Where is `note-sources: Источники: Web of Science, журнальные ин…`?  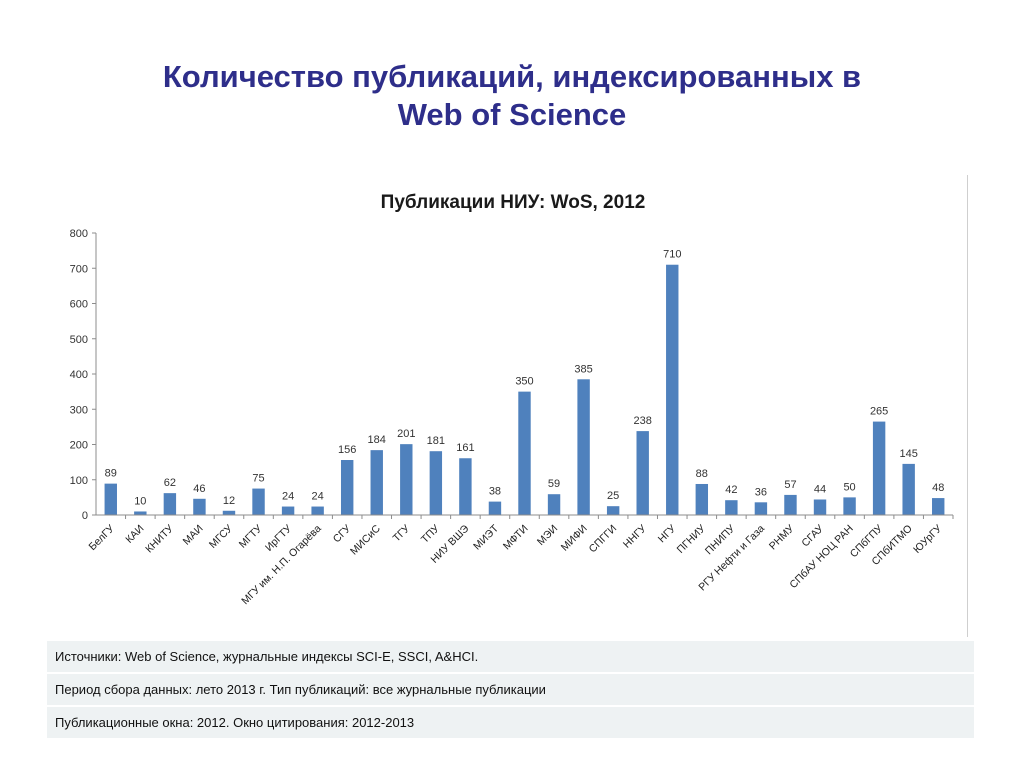
note-sources: Источники: Web of Science, журнальные ин… is located at coordinates (510, 657).